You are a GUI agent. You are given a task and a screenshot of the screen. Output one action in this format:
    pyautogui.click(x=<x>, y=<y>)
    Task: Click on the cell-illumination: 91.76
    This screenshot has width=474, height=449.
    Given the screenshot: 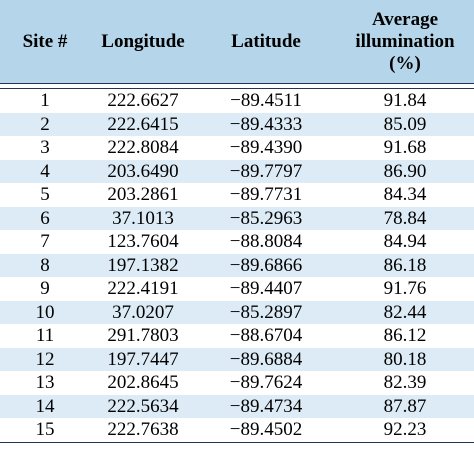 What is the action you would take?
    pyautogui.click(x=405, y=288)
    